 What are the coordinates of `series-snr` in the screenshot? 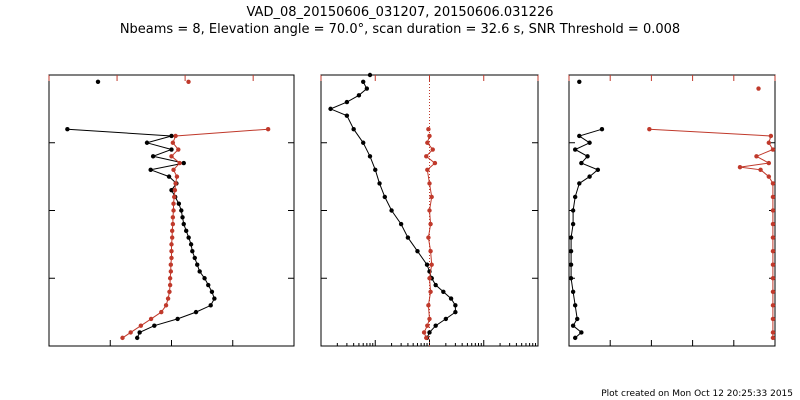 It's located at (393, 206).